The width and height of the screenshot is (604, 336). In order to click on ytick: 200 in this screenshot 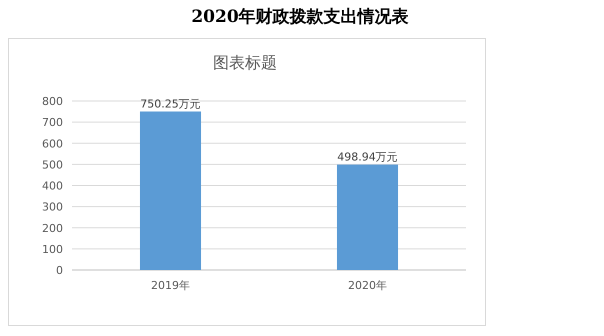, I will do `click(52, 228)`.